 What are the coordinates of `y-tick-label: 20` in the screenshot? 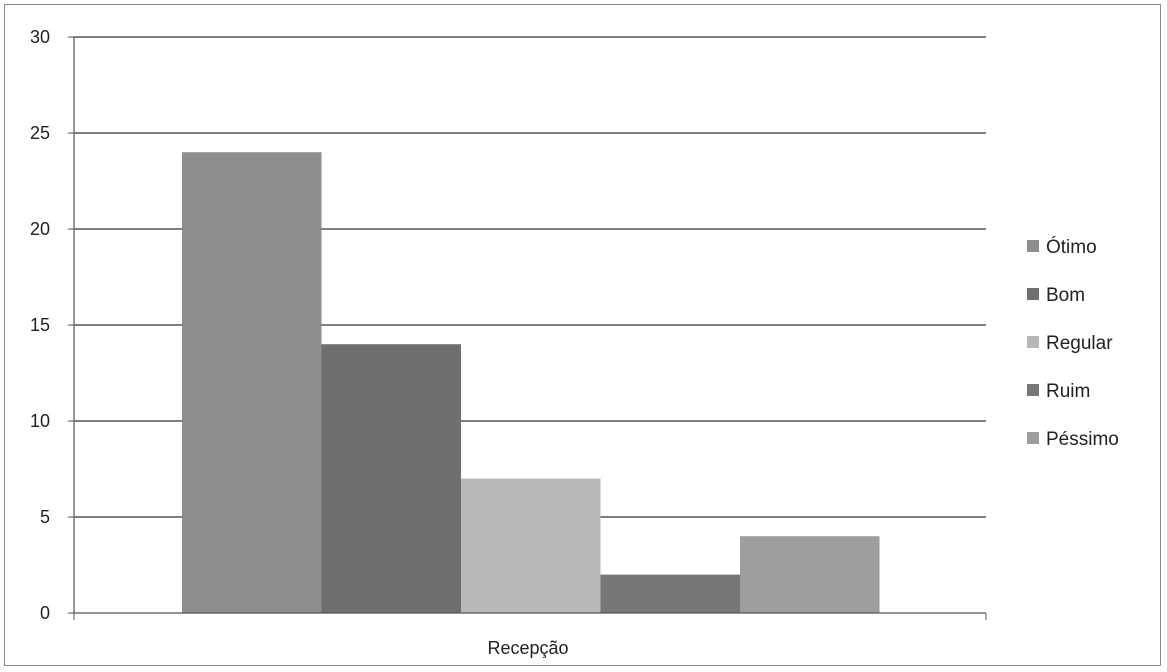 It's located at (40, 229).